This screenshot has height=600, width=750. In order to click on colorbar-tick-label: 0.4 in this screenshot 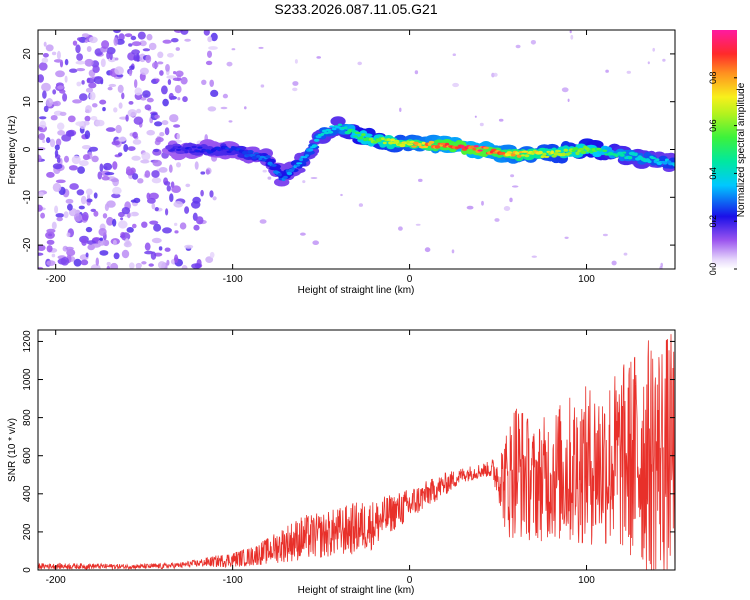, I will do `click(713, 173)`.